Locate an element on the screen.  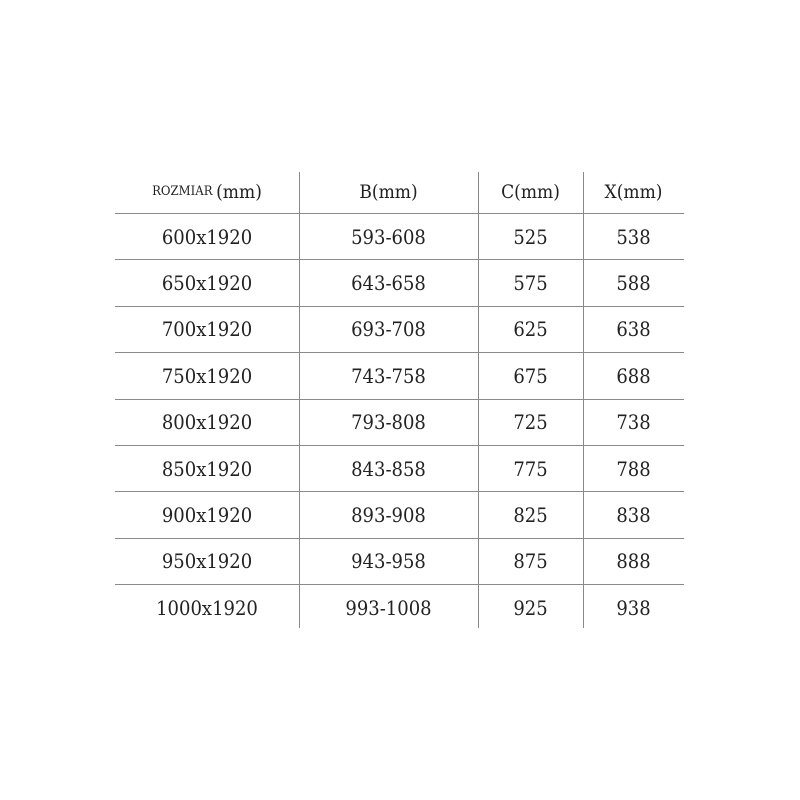
table-cell: 738 is located at coordinates (633, 422).